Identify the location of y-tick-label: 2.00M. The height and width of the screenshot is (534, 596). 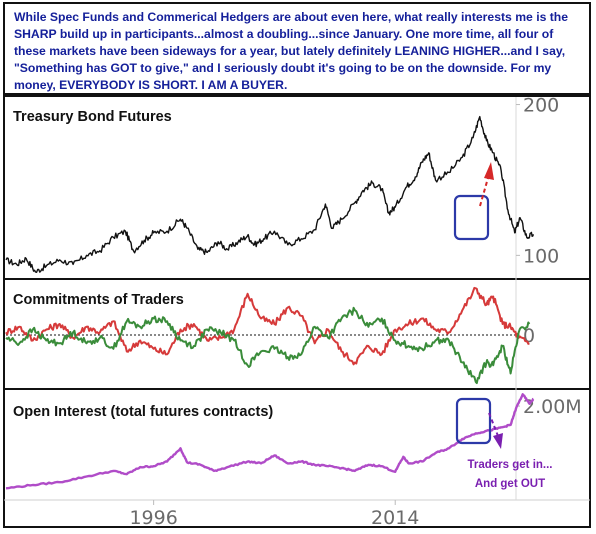
(552, 407).